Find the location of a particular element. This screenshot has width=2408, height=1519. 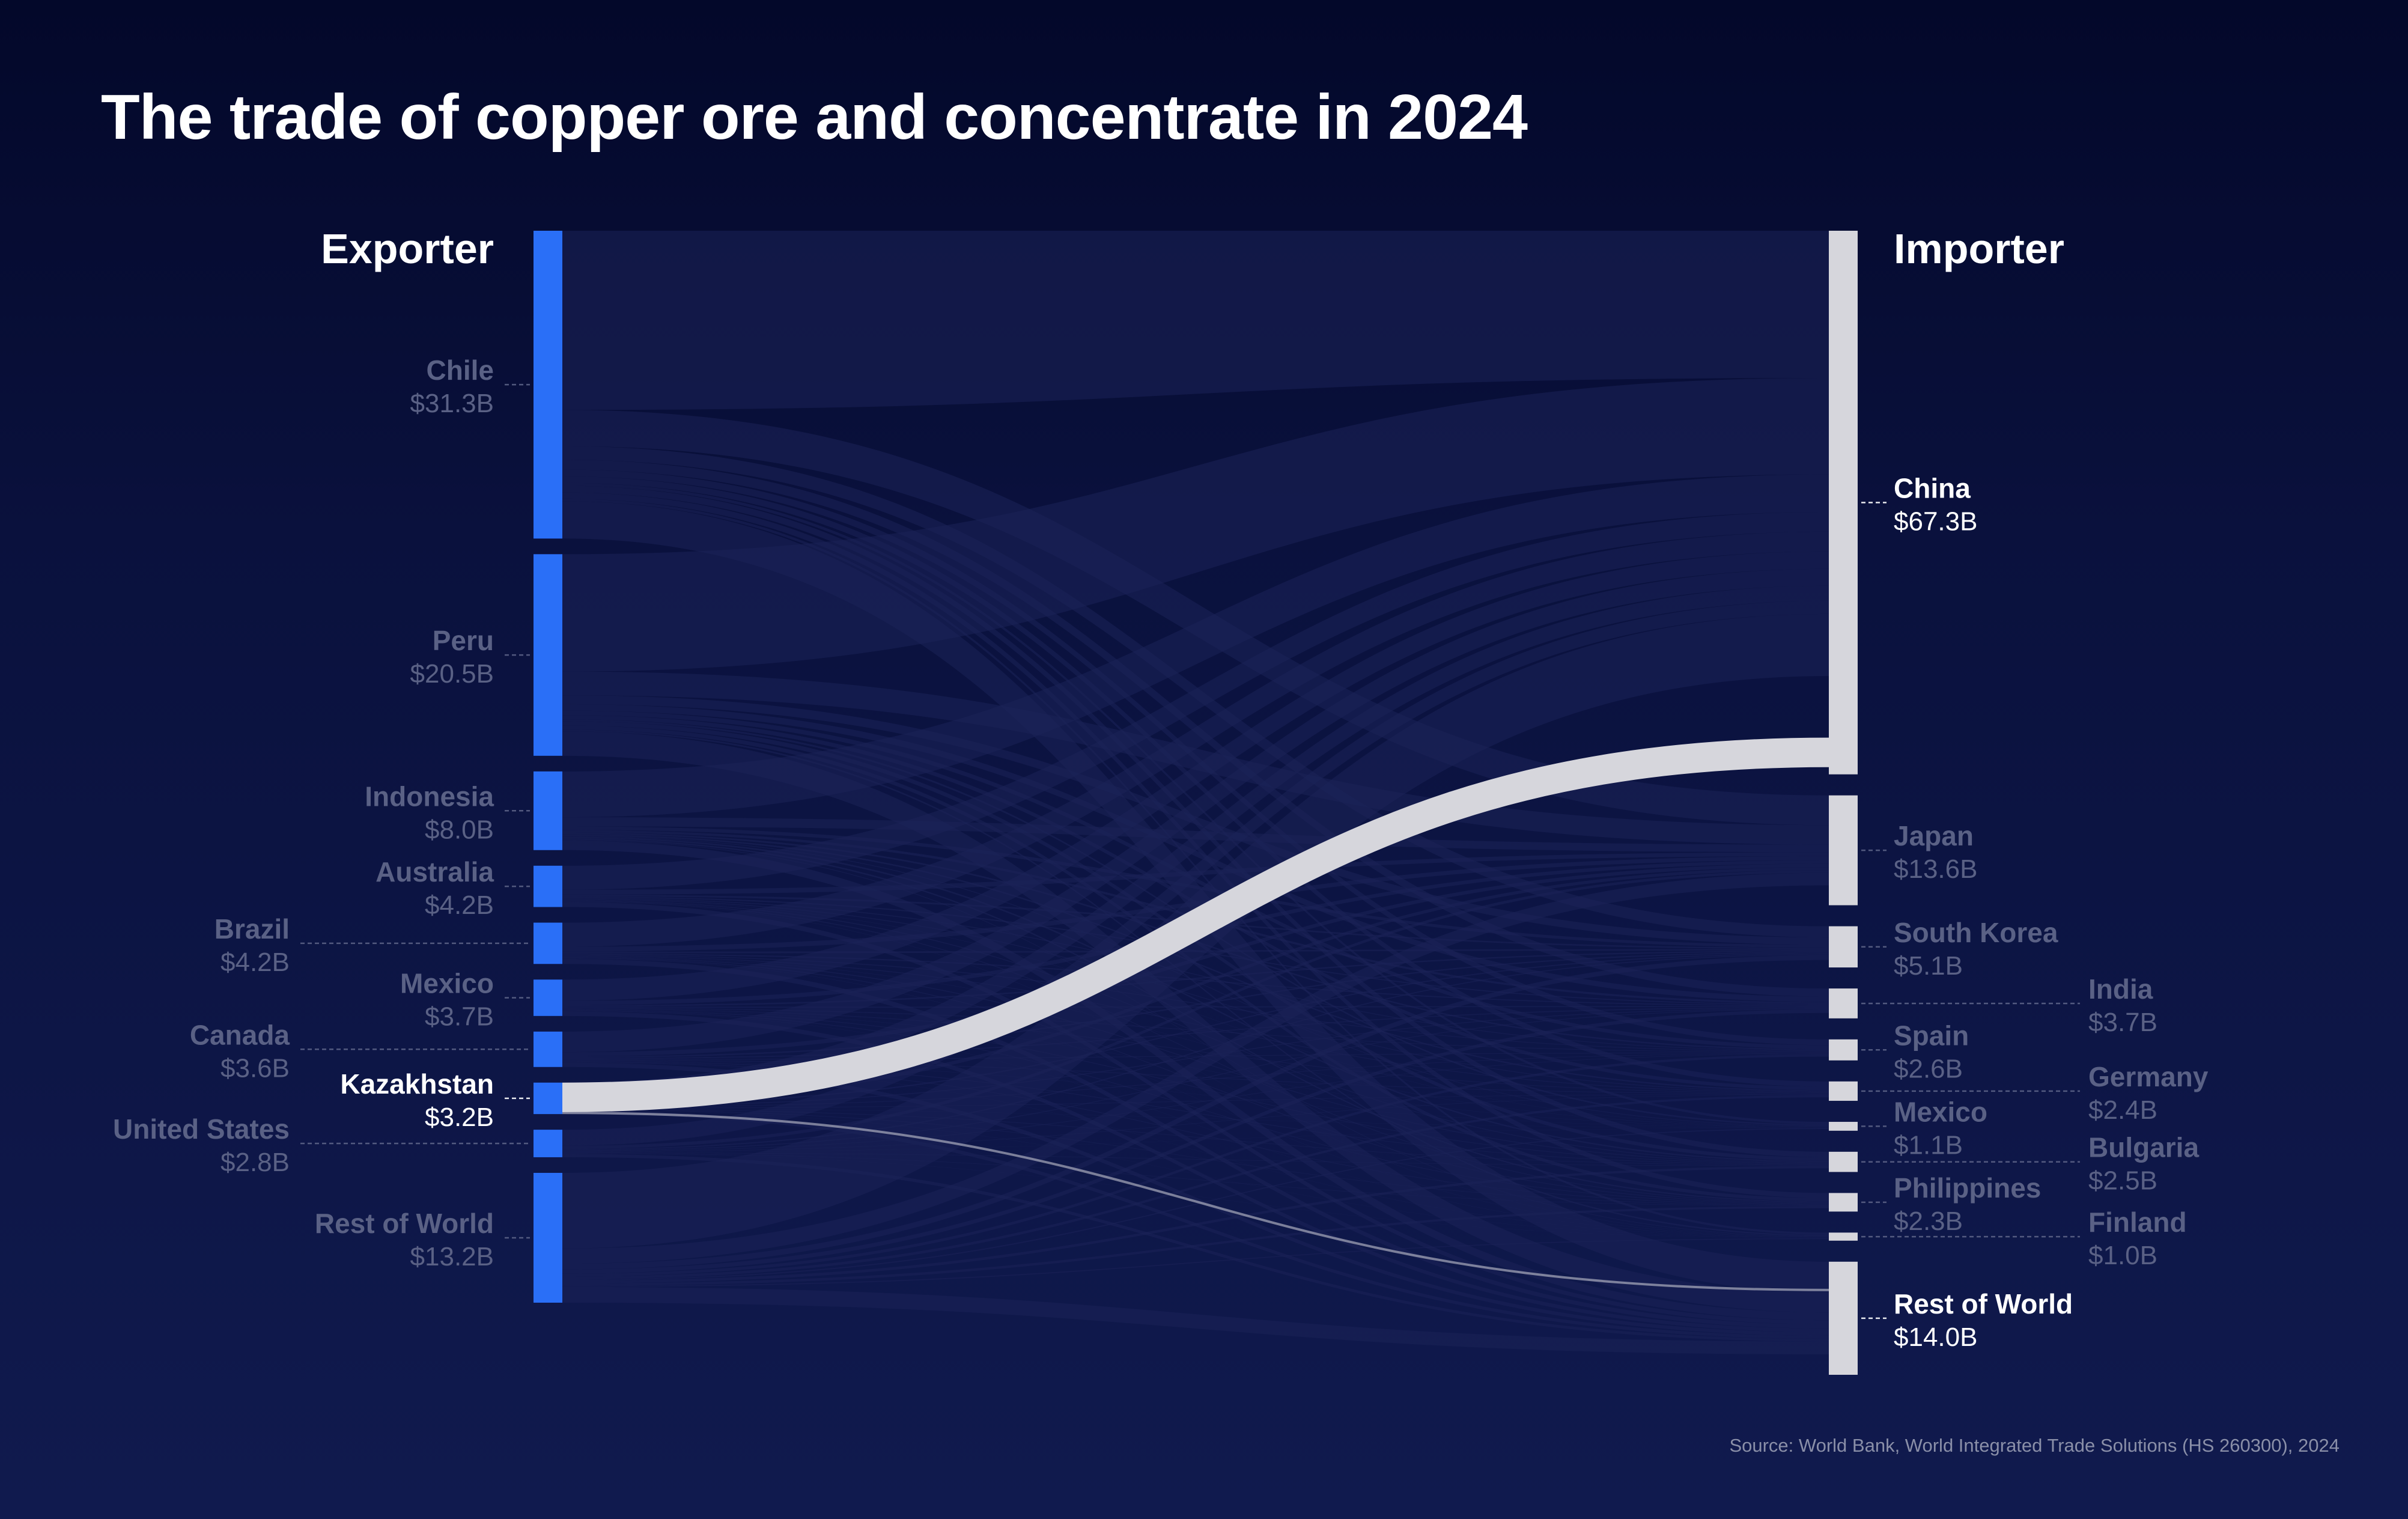

importer-bar-japan is located at coordinates (1843, 851).